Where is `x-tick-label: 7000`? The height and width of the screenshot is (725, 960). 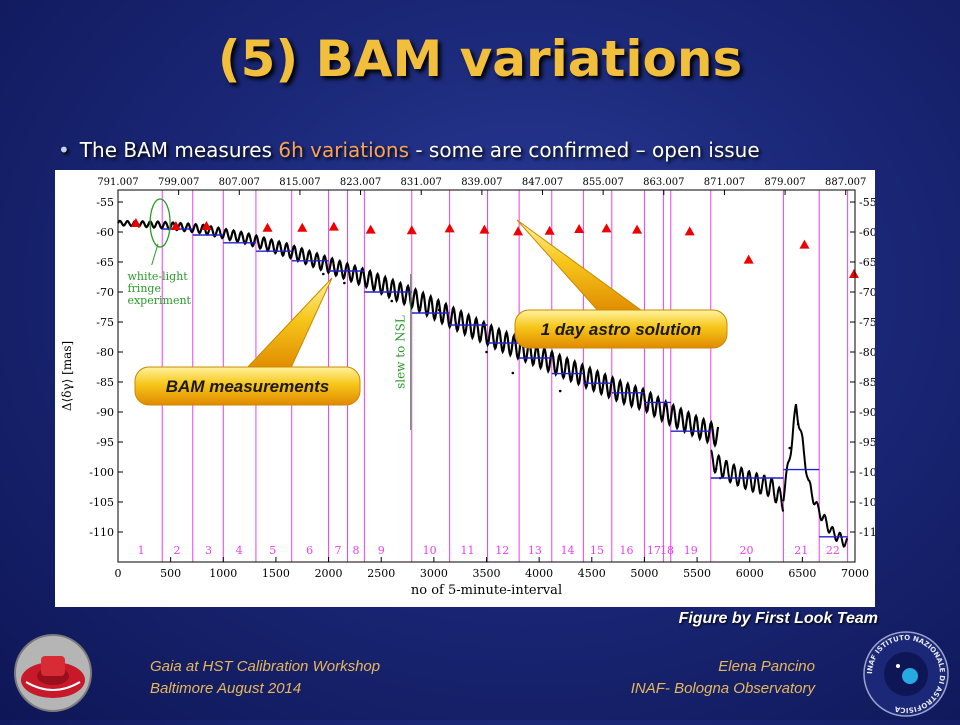
x-tick-label: 7000 is located at coordinates (855, 573).